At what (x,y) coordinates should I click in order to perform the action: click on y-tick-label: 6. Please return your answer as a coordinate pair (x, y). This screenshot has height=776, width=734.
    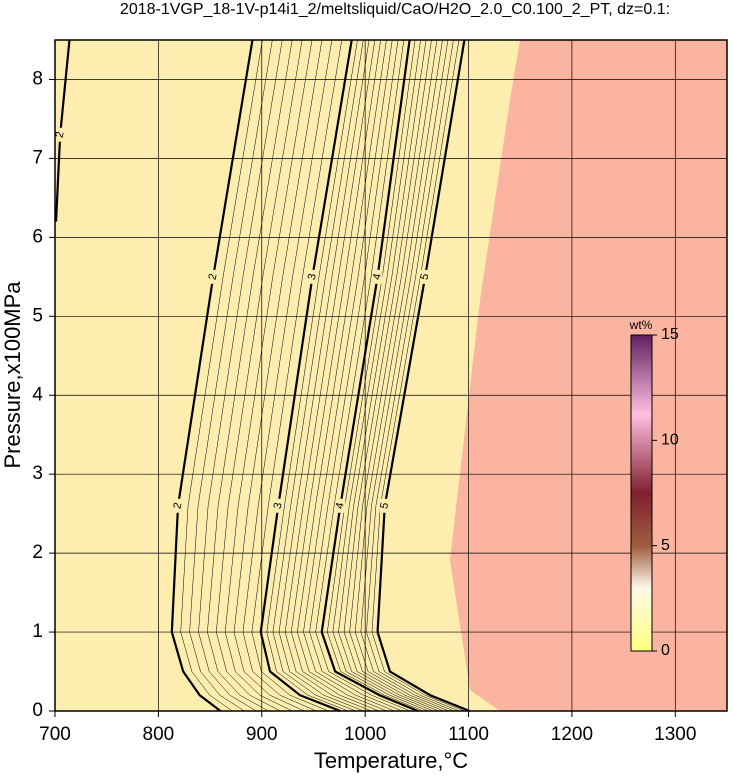
    Looking at the image, I should click on (37, 236).